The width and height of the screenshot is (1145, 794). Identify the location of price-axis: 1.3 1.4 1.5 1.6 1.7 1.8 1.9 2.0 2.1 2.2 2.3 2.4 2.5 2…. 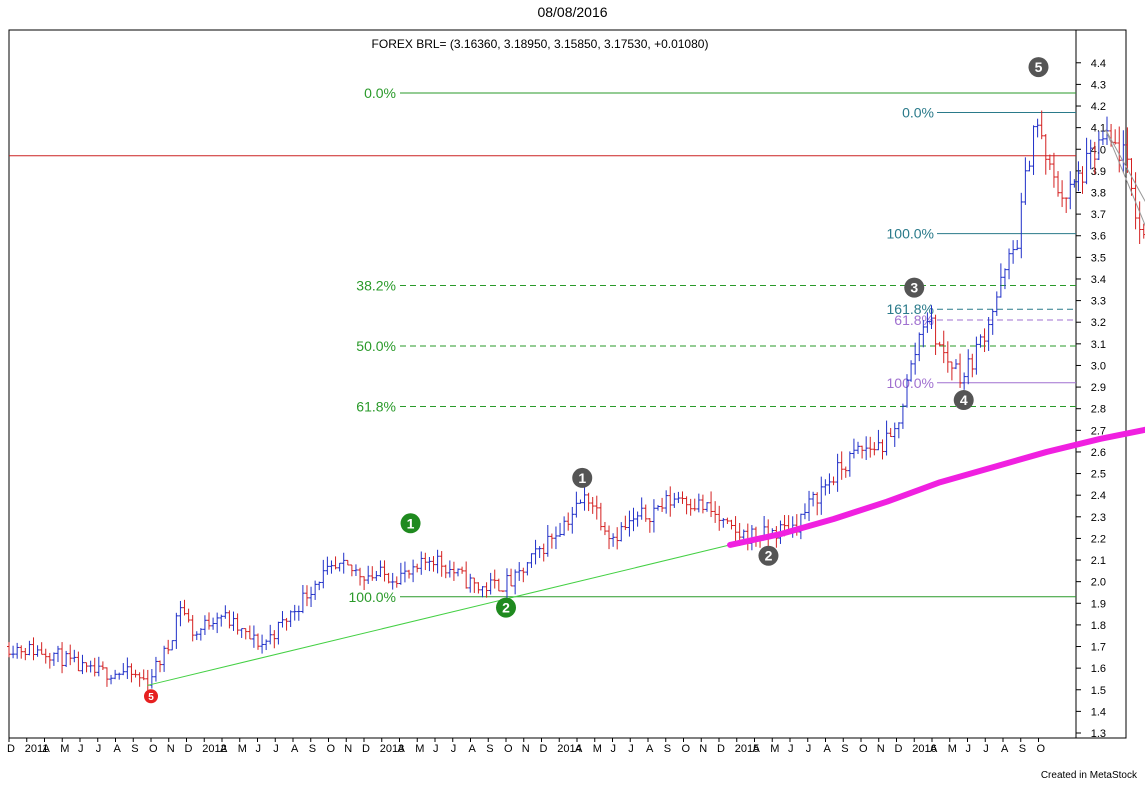
(1091, 399).